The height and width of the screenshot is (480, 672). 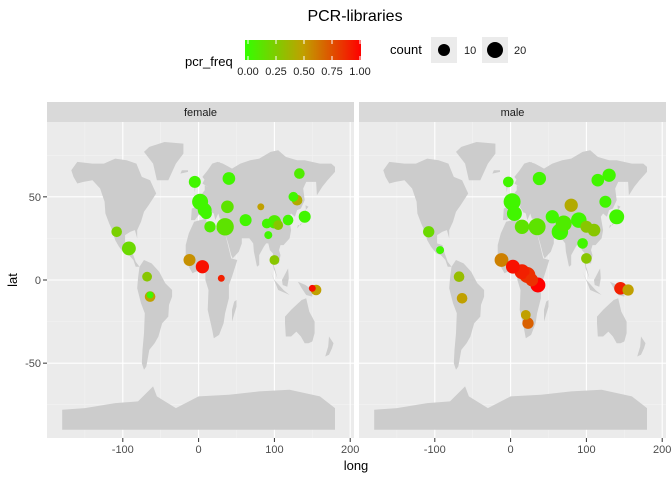 What do you see at coordinates (354, 16) in the screenshot?
I see `chart-title: PCR-libraries` at bounding box center [354, 16].